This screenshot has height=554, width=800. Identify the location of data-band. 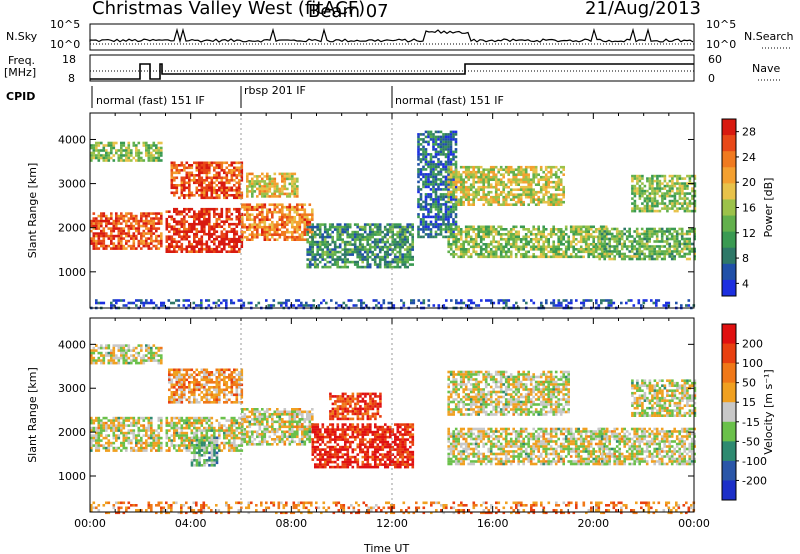
(126, 434).